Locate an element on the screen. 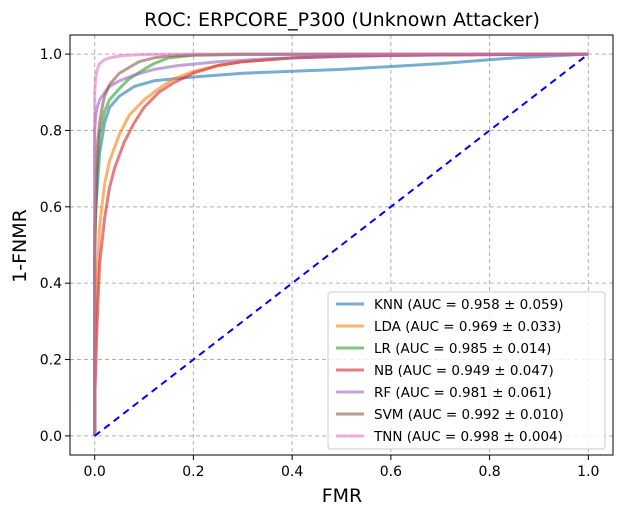 The height and width of the screenshot is (518, 623). legend-label-4: RF (AUC = 0.981 ± 0.061) is located at coordinates (463, 393).